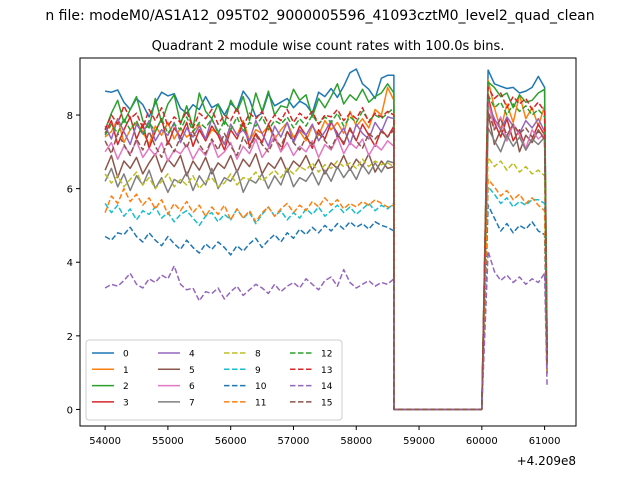  I want to click on legend-label: 12, so click(326, 355).